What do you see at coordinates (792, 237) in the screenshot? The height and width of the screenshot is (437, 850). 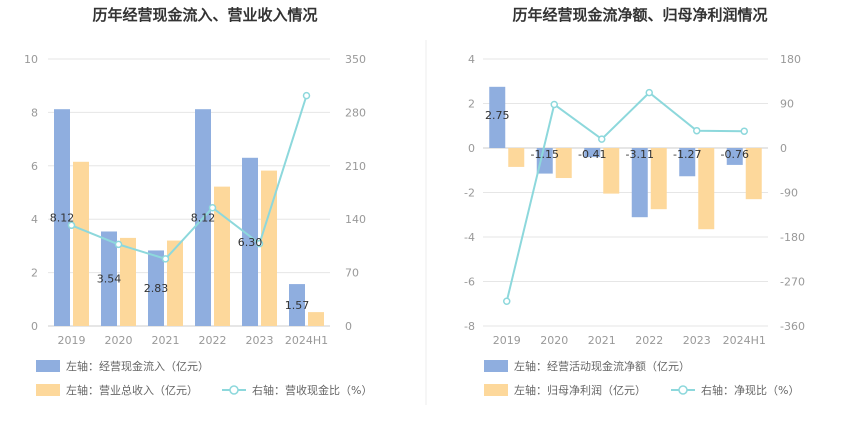 I see `chart2-right-tick: -180` at bounding box center [792, 237].